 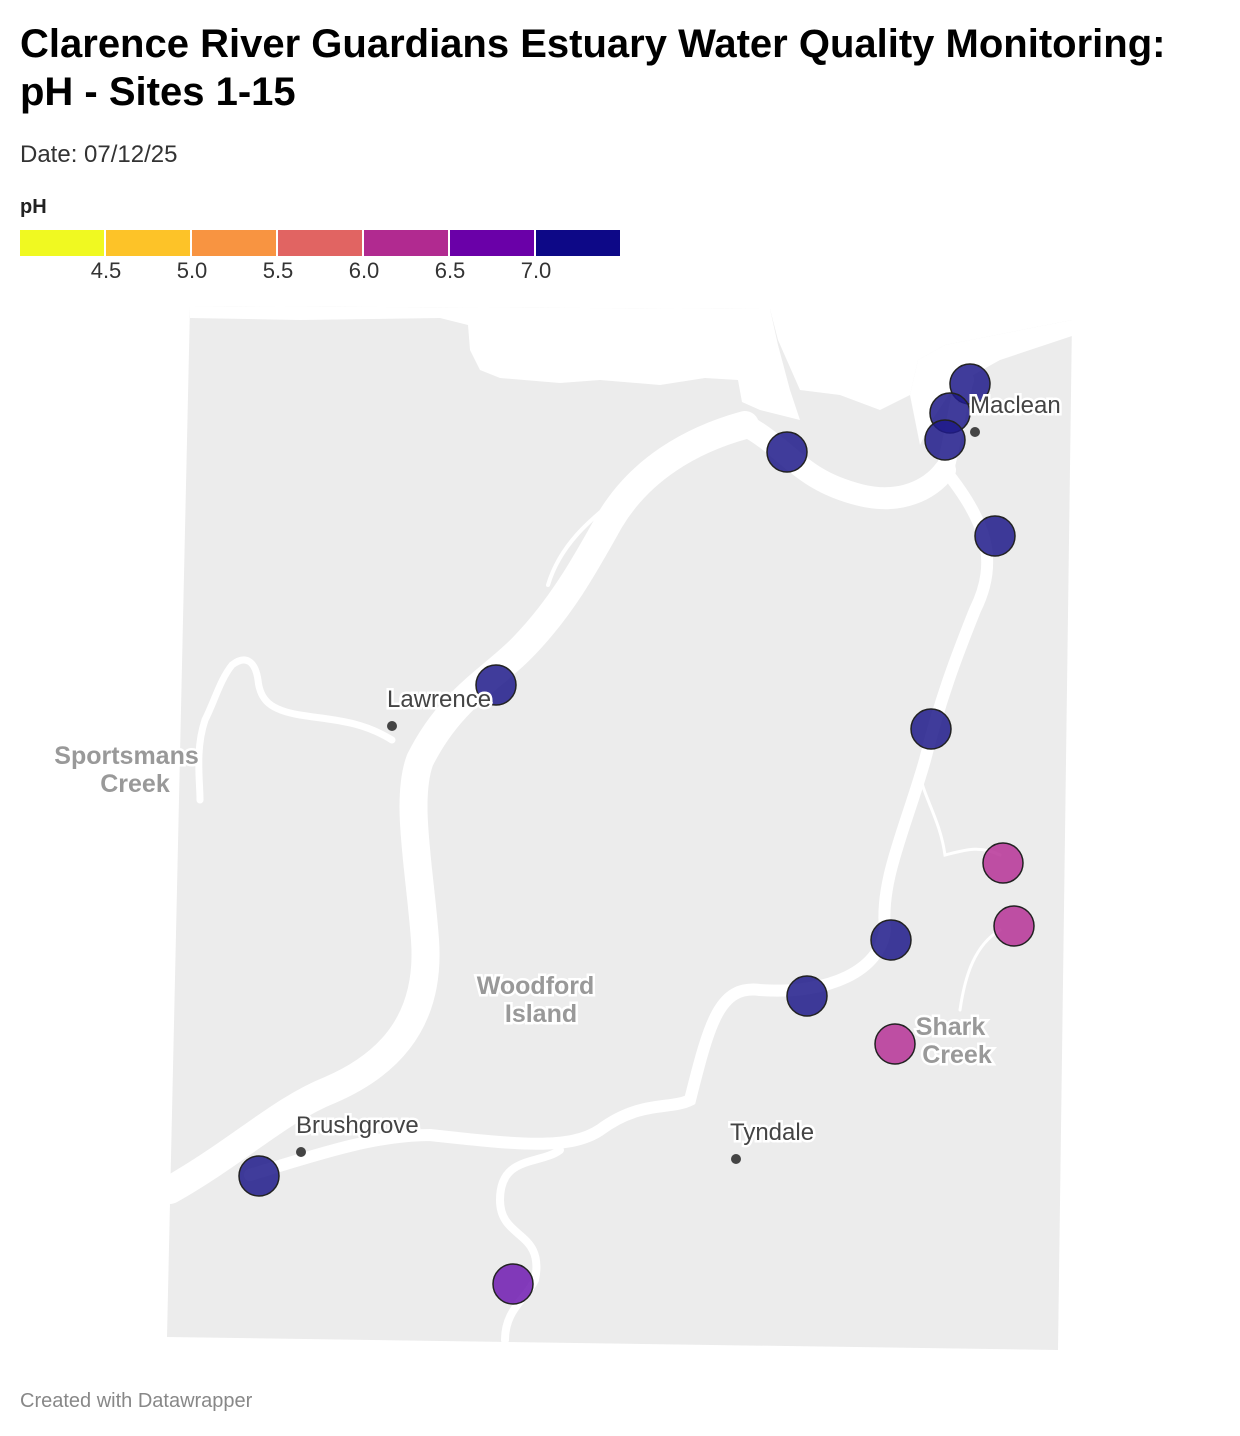 I want to click on town-dot-lawrence, so click(x=392, y=726).